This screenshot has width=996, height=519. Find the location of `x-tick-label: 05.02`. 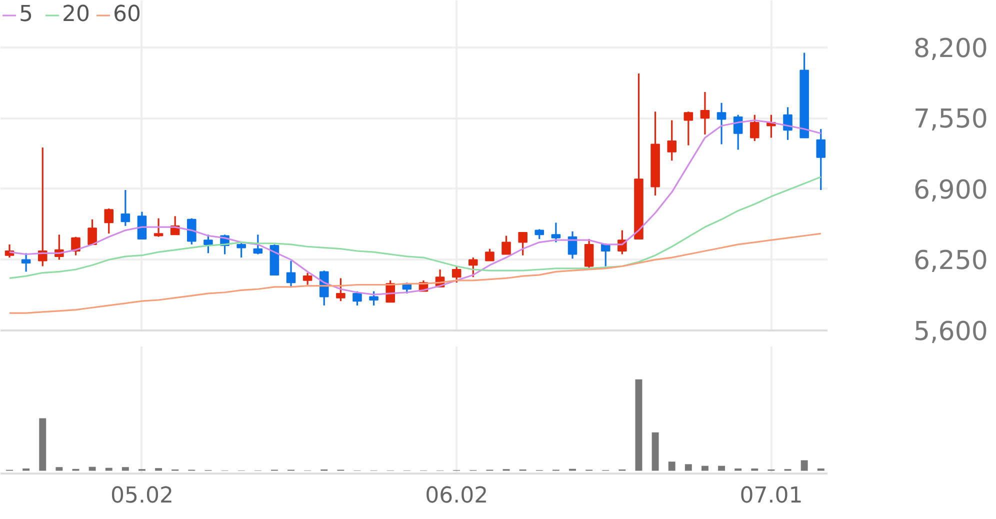

x-tick-label: 05.02 is located at coordinates (142, 496).